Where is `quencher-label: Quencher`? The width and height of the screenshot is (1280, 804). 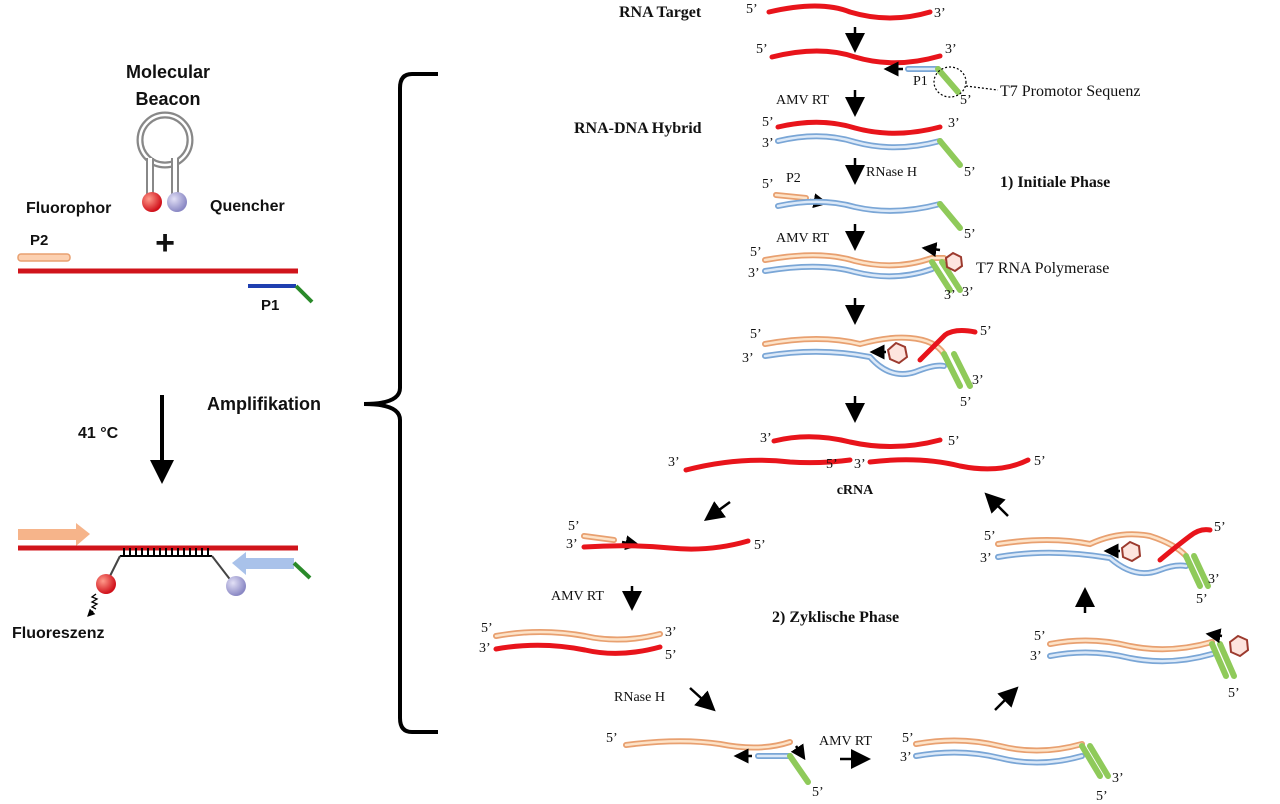
quencher-label: Quencher is located at coordinates (247, 206).